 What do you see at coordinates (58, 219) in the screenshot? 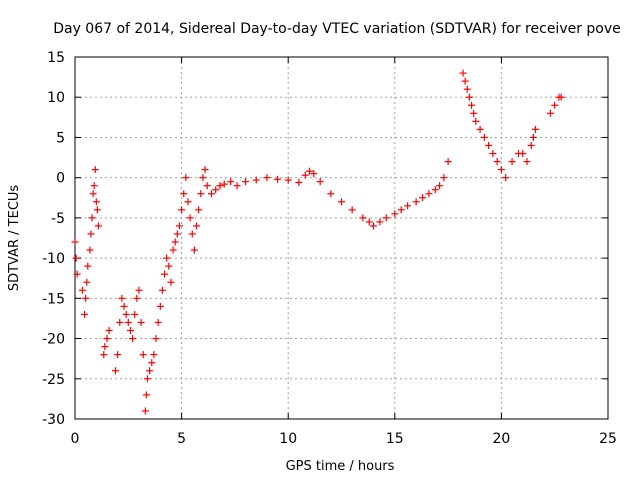
I see `y-tick-label: -5` at bounding box center [58, 219].